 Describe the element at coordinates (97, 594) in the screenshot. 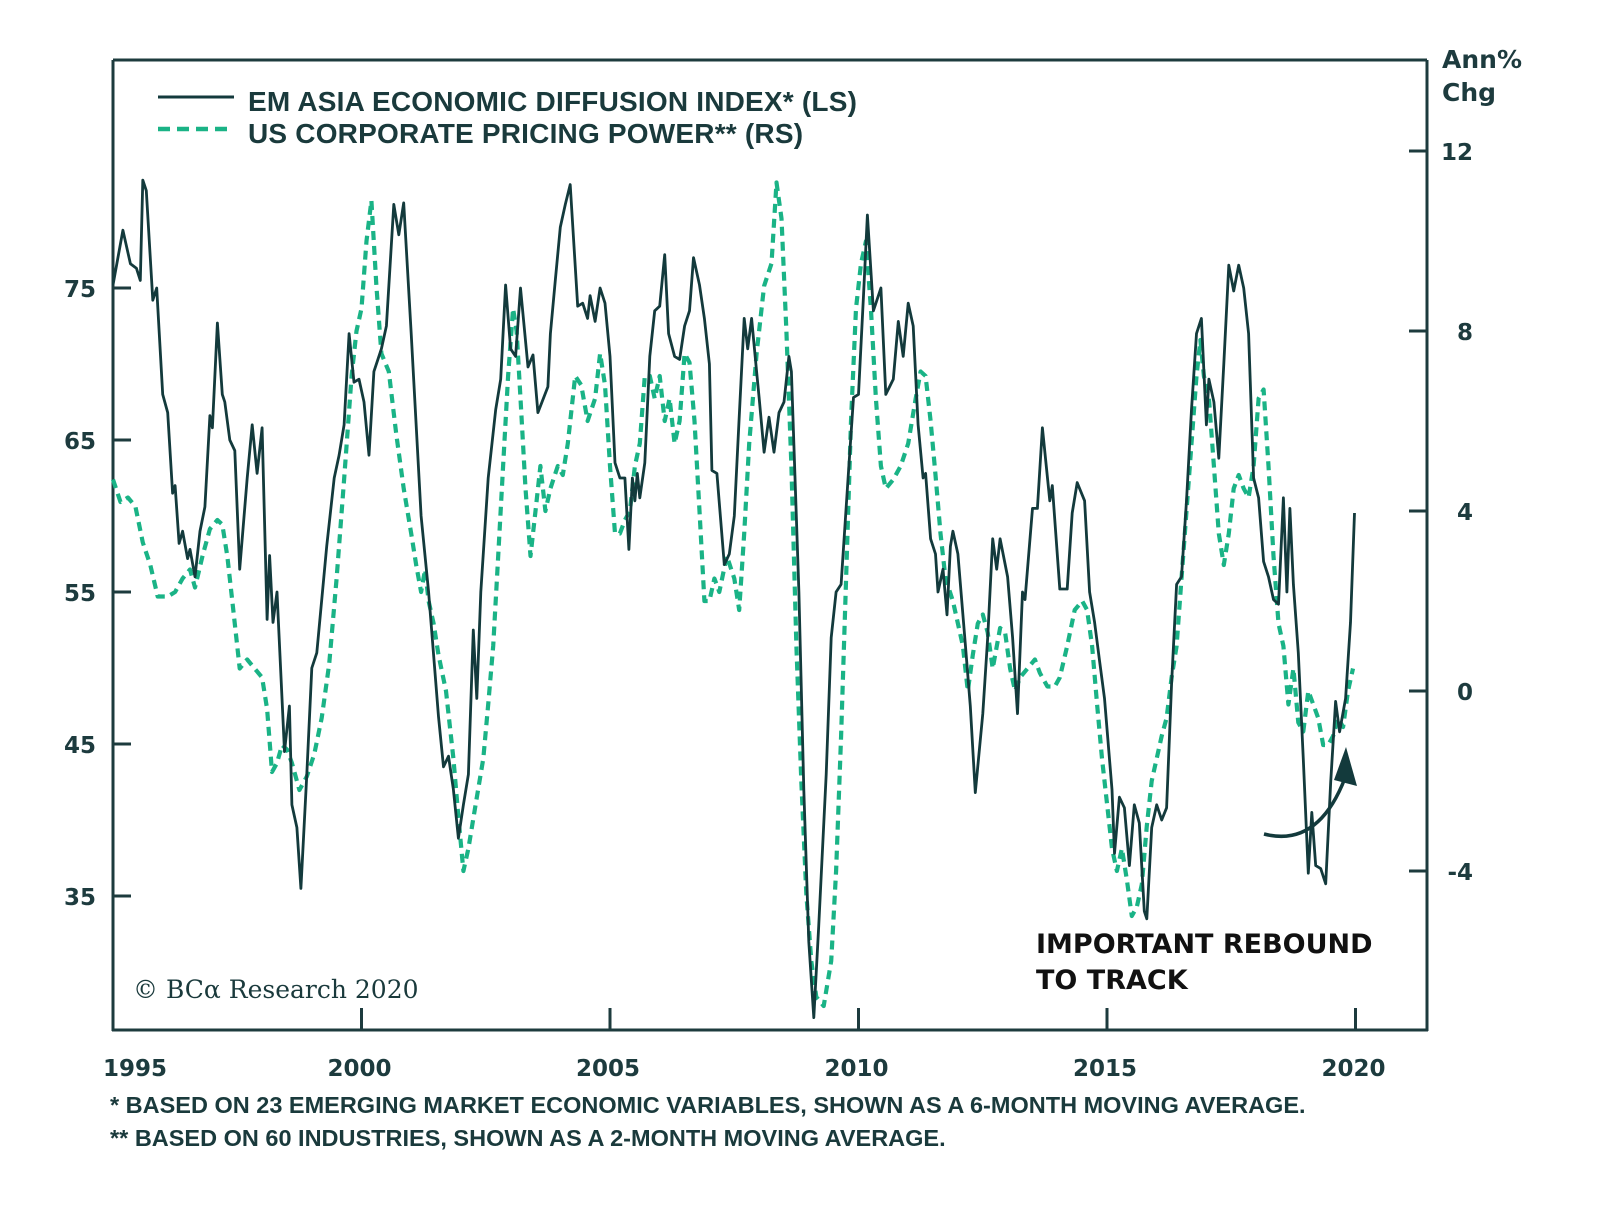

I see `left-axis-ticks: 35 45 55 65 75` at that location.